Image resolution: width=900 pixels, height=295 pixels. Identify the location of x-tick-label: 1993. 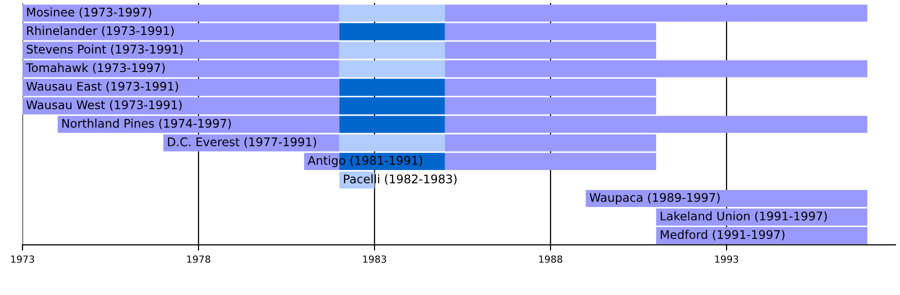
(726, 259).